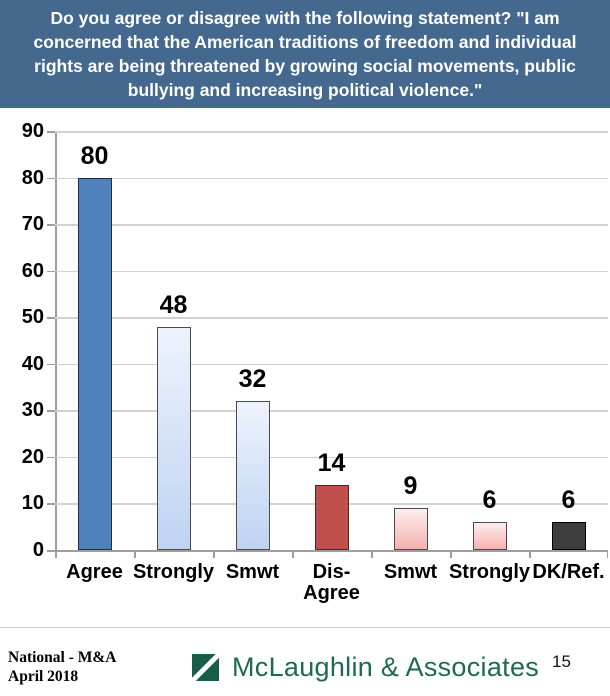 Image resolution: width=610 pixels, height=696 pixels. What do you see at coordinates (331, 582) in the screenshot?
I see `x-axis-label: Dis-Agree` at bounding box center [331, 582].